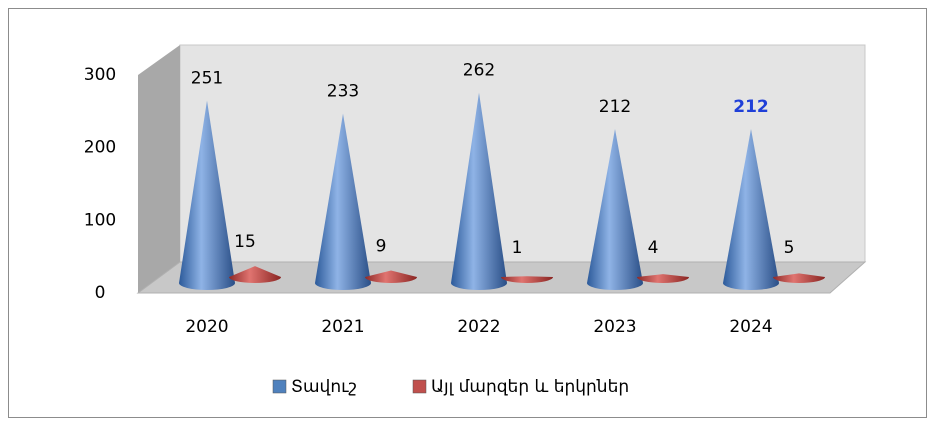 The height and width of the screenshot is (426, 935). Describe the element at coordinates (343, 92) in the screenshot. I see `data-label: 233` at that location.